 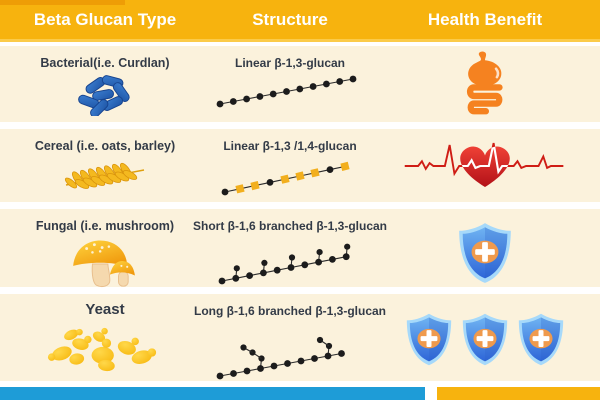 I want to click on wheat-icon, so click(x=105, y=177).